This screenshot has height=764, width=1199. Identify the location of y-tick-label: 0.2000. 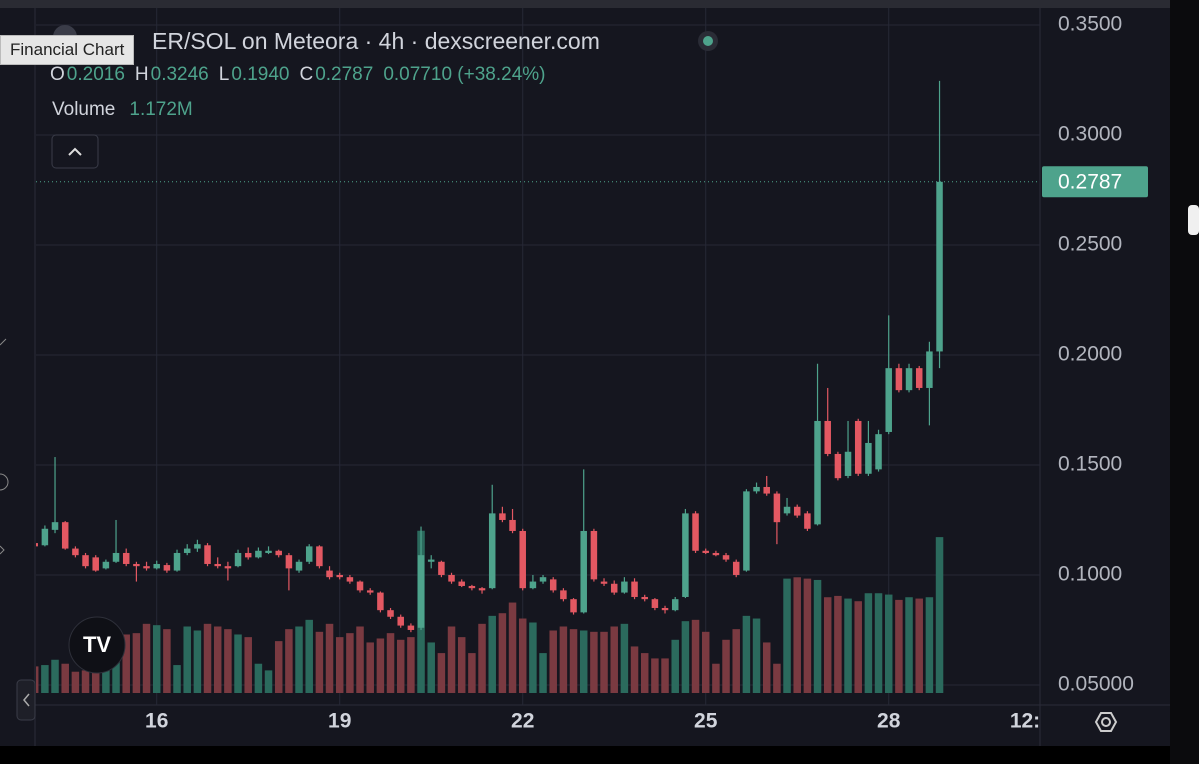
(1090, 354).